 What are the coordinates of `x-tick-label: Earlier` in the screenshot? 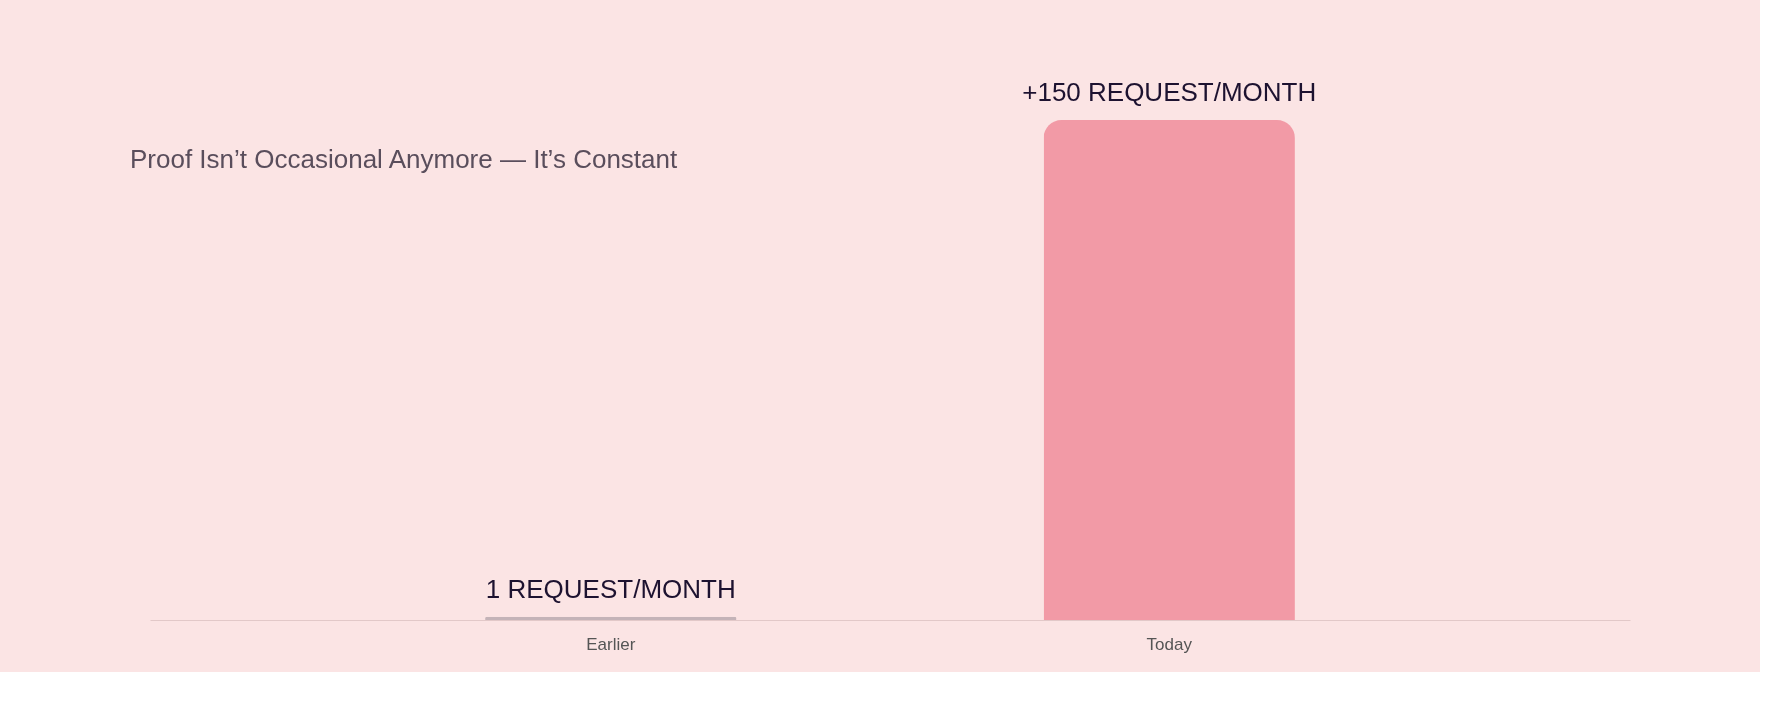 It's located at (611, 644).